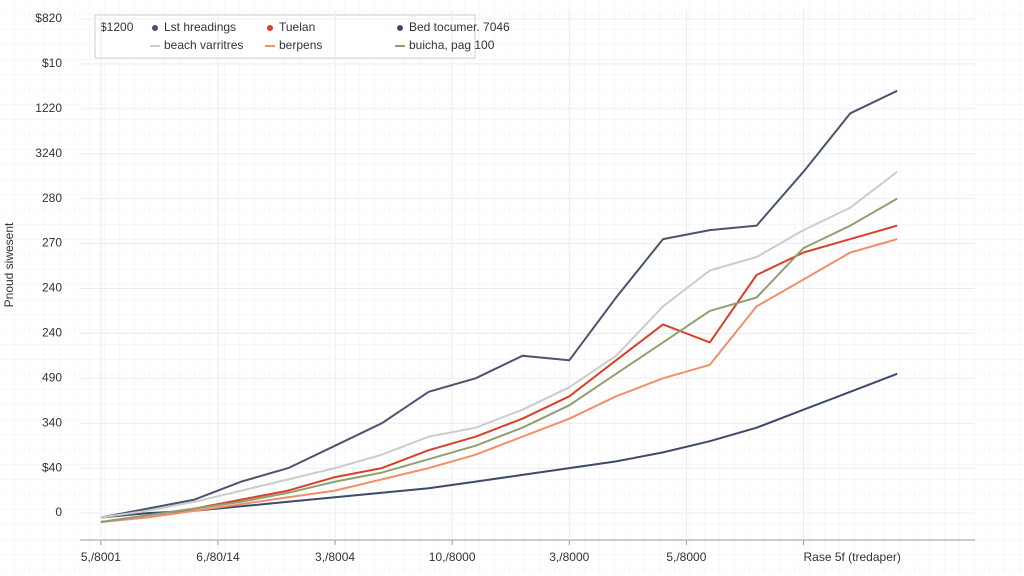 This screenshot has width=1024, height=576. Describe the element at coordinates (300, 45) in the screenshot. I see `legend-label: berpens` at that location.